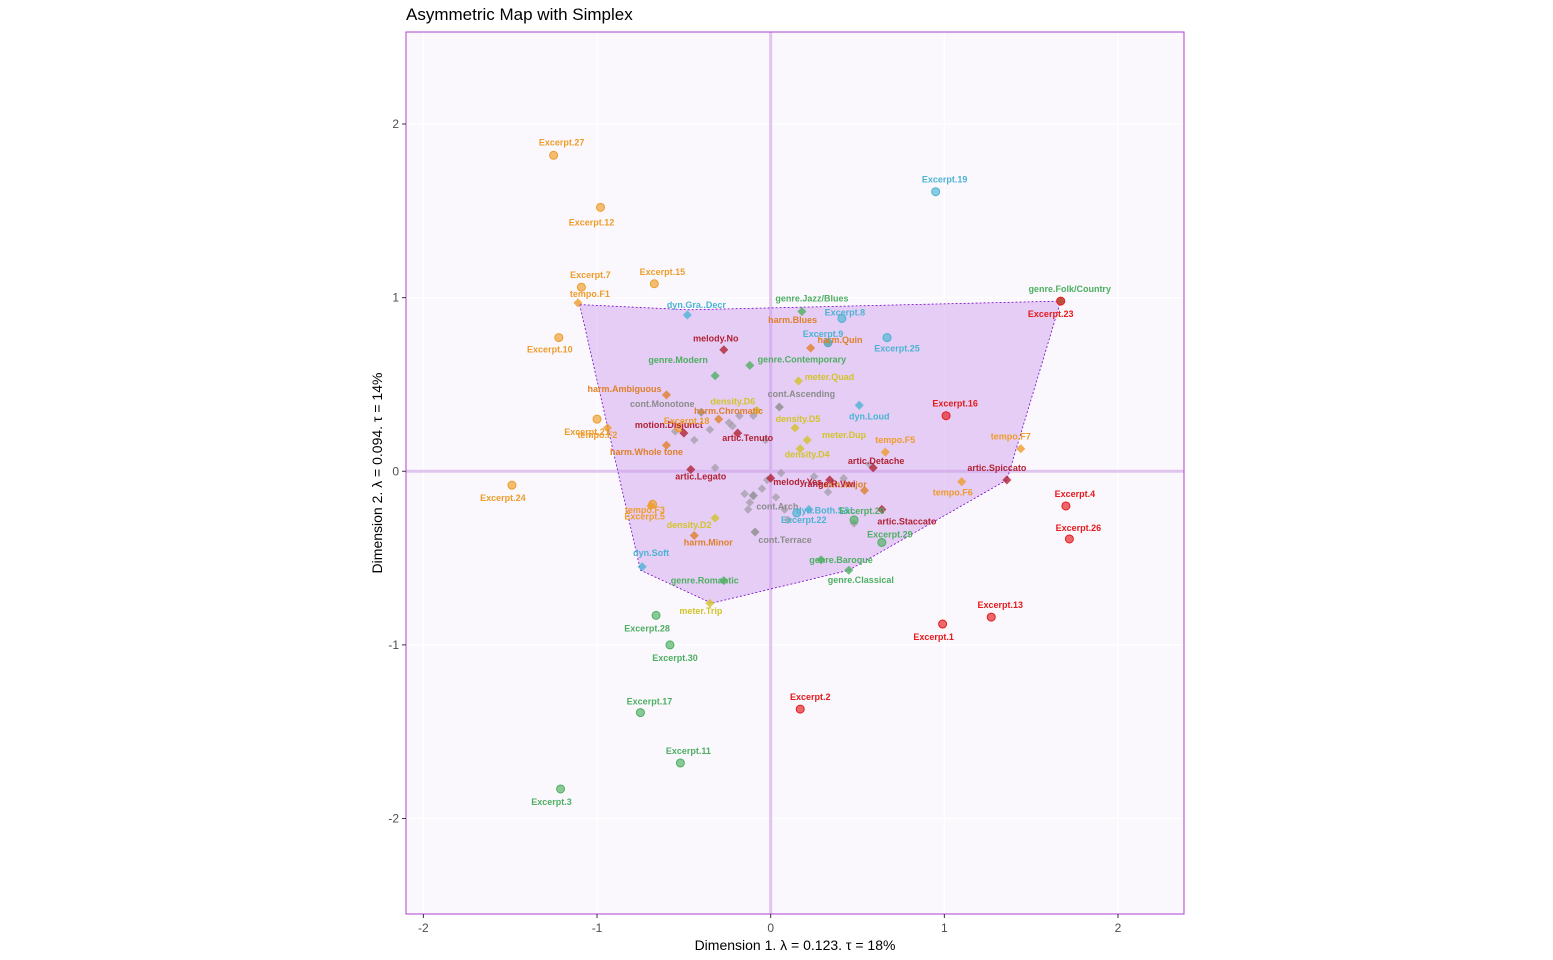  What do you see at coordinates (809, 509) in the screenshot?
I see `column-point-dyn-both-s-l` at bounding box center [809, 509].